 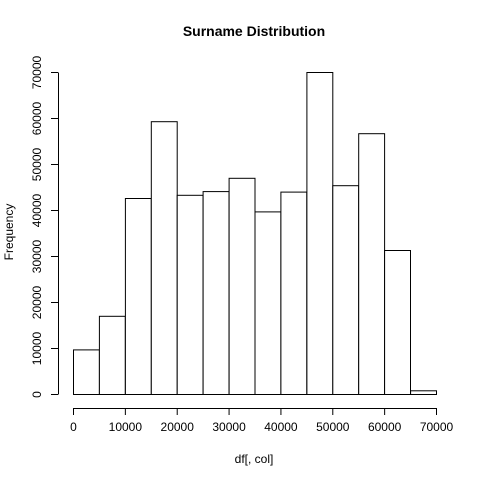 What do you see at coordinates (126, 427) in the screenshot?
I see `x-tick-label: 10000` at bounding box center [126, 427].